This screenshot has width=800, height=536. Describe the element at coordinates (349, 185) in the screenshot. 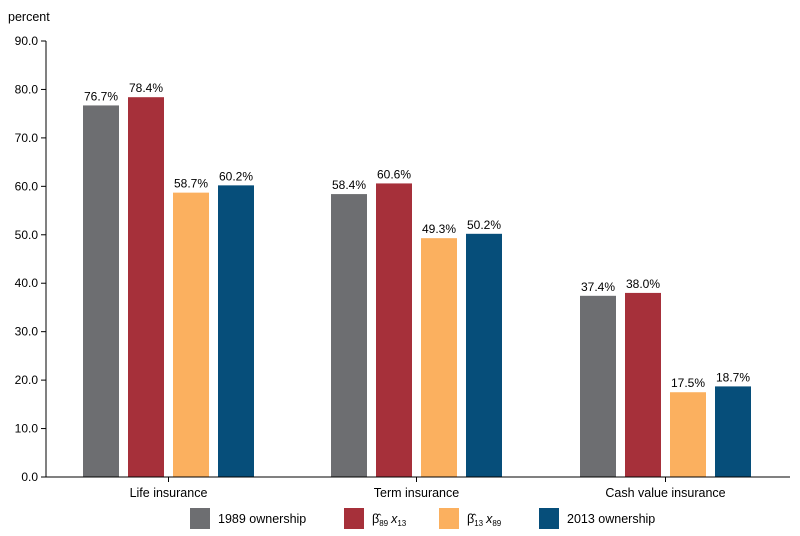

I see `data-label: 58.4%` at that location.